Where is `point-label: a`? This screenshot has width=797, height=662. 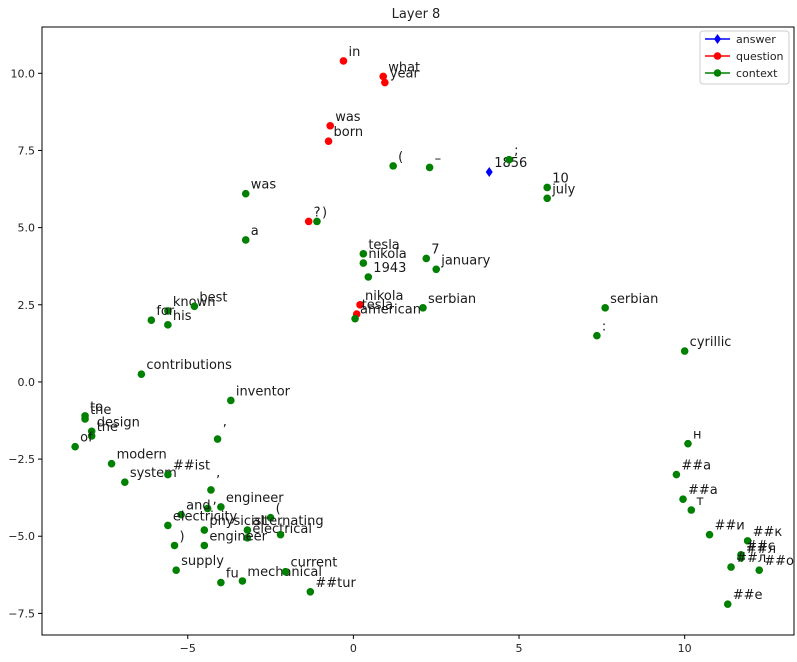 point-label: a is located at coordinates (255, 231).